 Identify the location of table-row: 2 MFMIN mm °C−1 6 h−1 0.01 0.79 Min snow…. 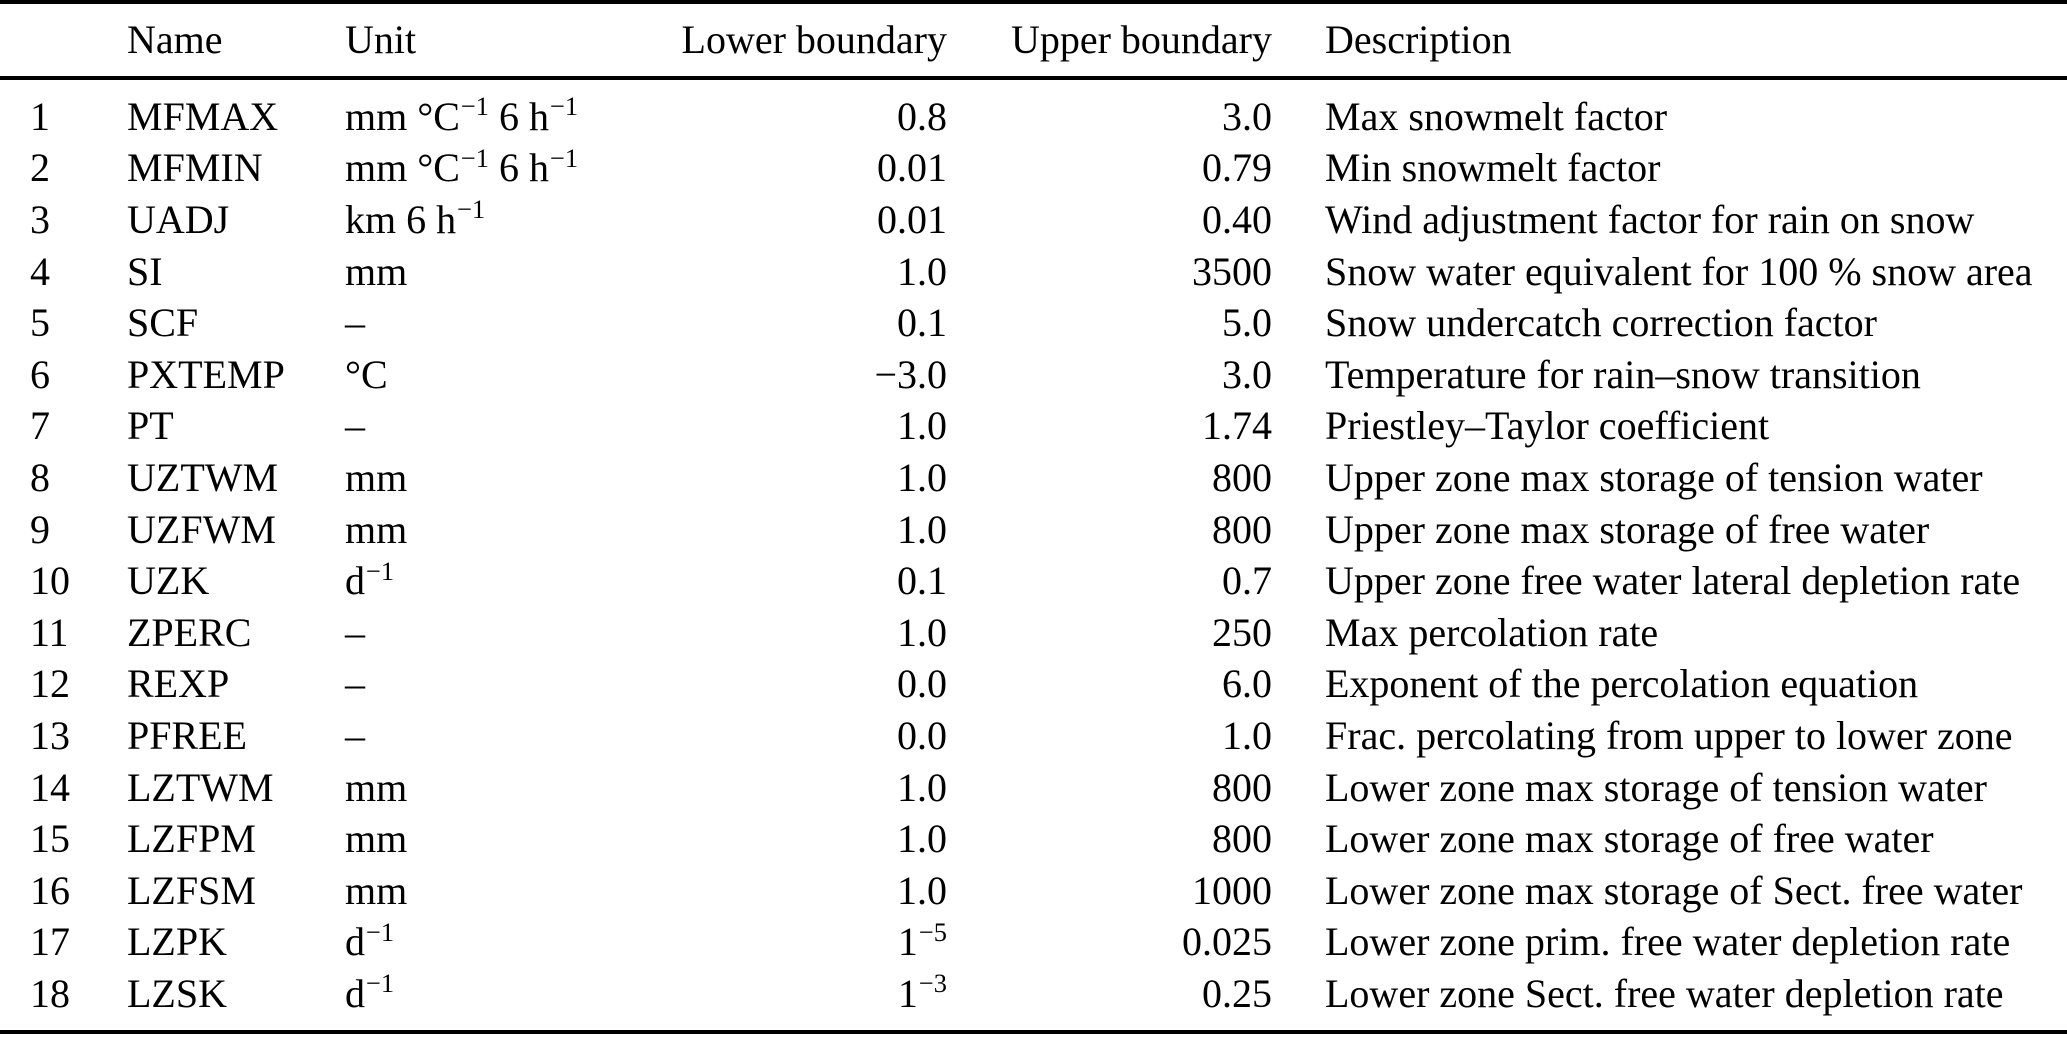
(1033, 169).